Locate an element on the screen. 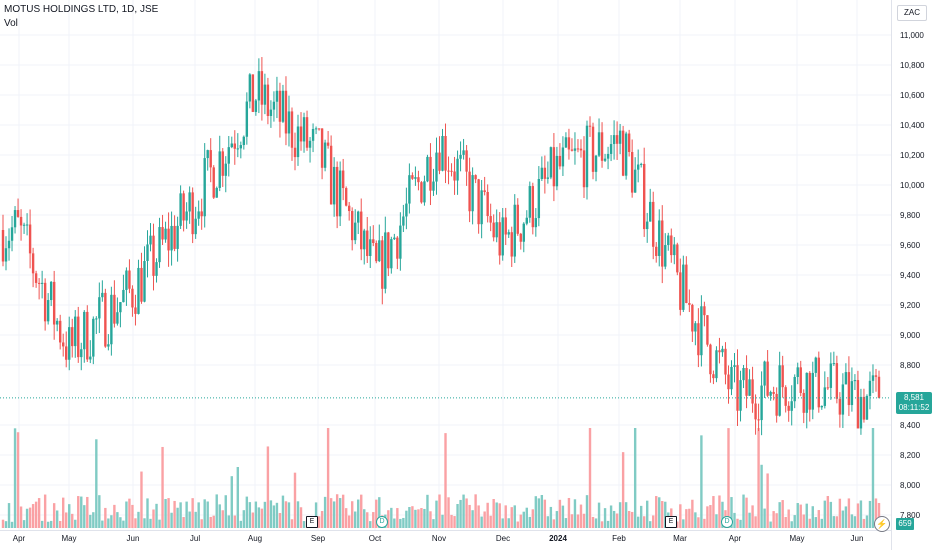 Image resolution: width=932 pixels, height=555 pixels. symbol-title: MOTUS HOLDINGS LTD, 1D, JSE is located at coordinates (81, 9).